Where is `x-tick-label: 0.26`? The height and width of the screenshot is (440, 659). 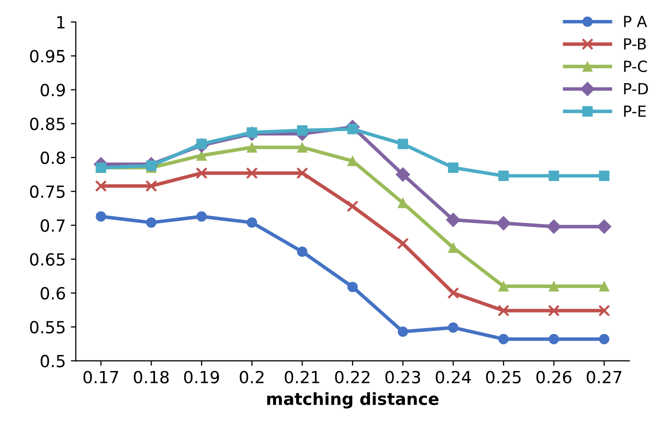 x-tick-label: 0.26 is located at coordinates (554, 377).